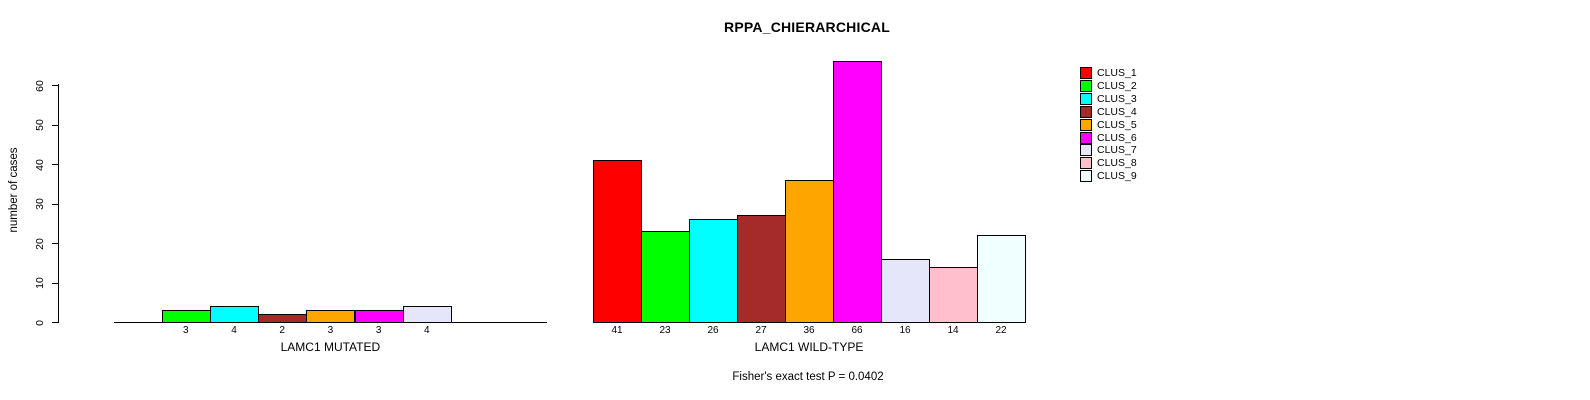 This screenshot has width=1590, height=400. Describe the element at coordinates (234, 314) in the screenshot. I see `bar-clus_3-group1` at that location.